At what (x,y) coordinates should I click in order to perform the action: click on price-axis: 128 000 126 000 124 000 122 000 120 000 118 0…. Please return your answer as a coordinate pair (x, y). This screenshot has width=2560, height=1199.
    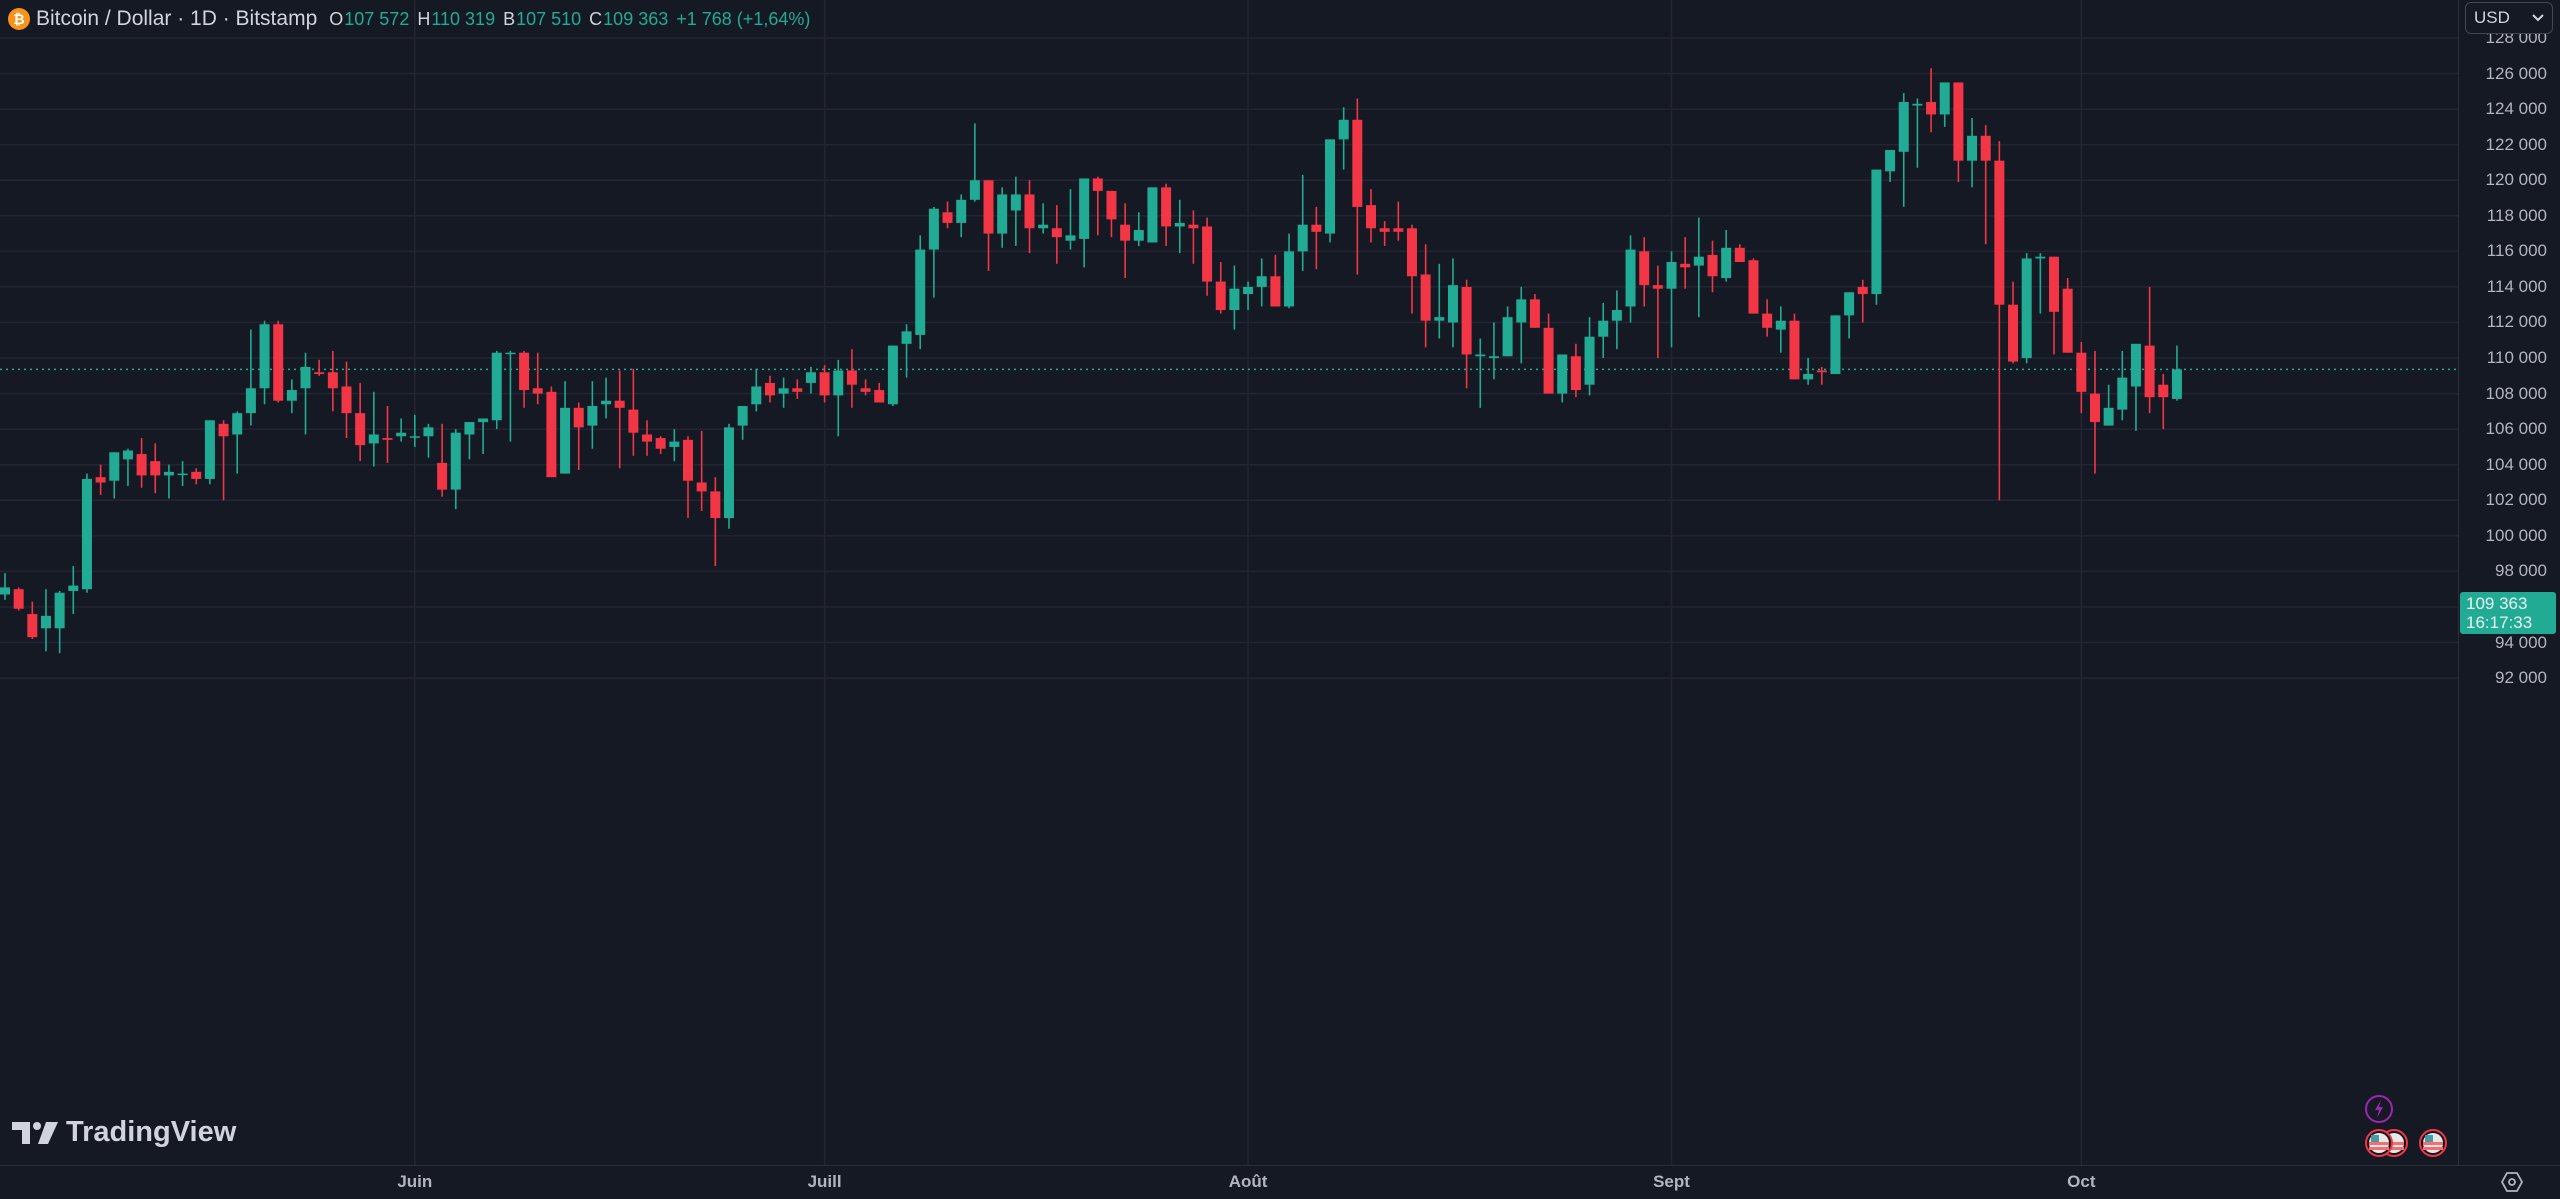
    Looking at the image, I should click on (2509, 582).